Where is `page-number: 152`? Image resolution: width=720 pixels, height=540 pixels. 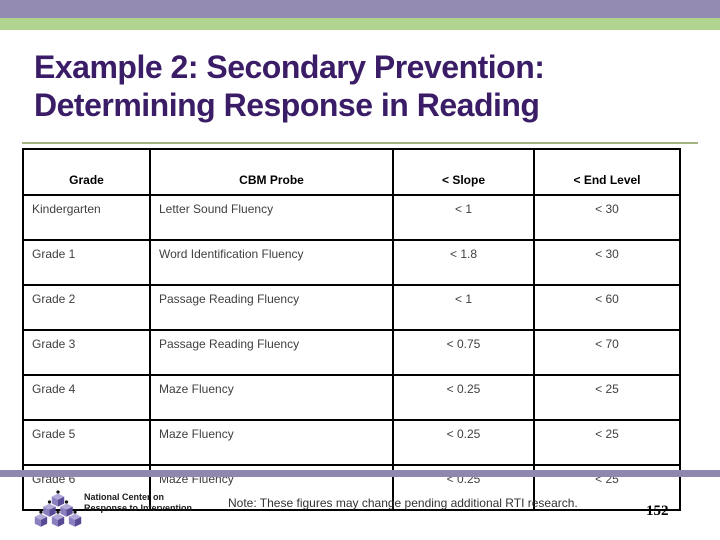
page-number: 152 is located at coordinates (657, 511).